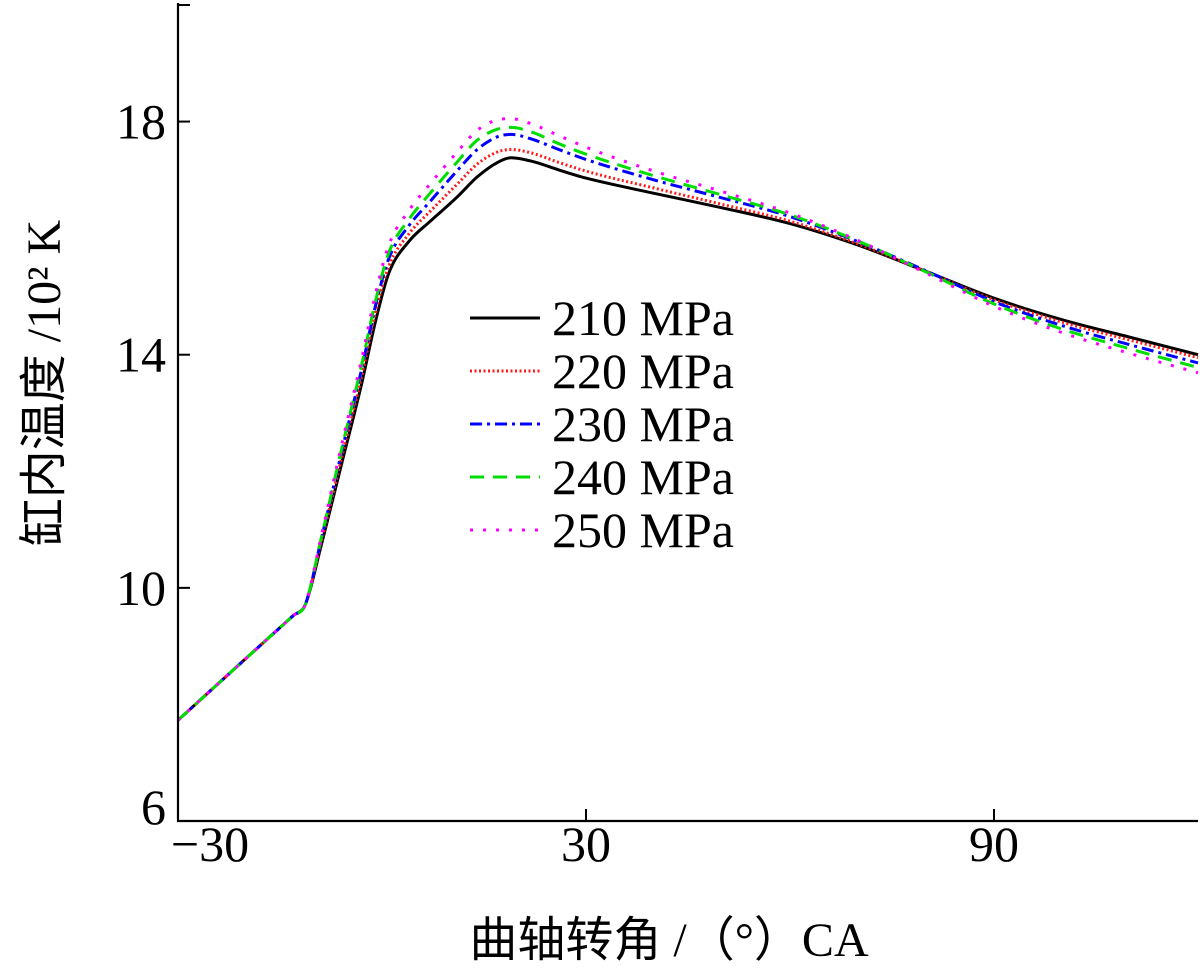  What do you see at coordinates (643, 530) in the screenshot?
I see `legend-label: 250 MPa` at bounding box center [643, 530].